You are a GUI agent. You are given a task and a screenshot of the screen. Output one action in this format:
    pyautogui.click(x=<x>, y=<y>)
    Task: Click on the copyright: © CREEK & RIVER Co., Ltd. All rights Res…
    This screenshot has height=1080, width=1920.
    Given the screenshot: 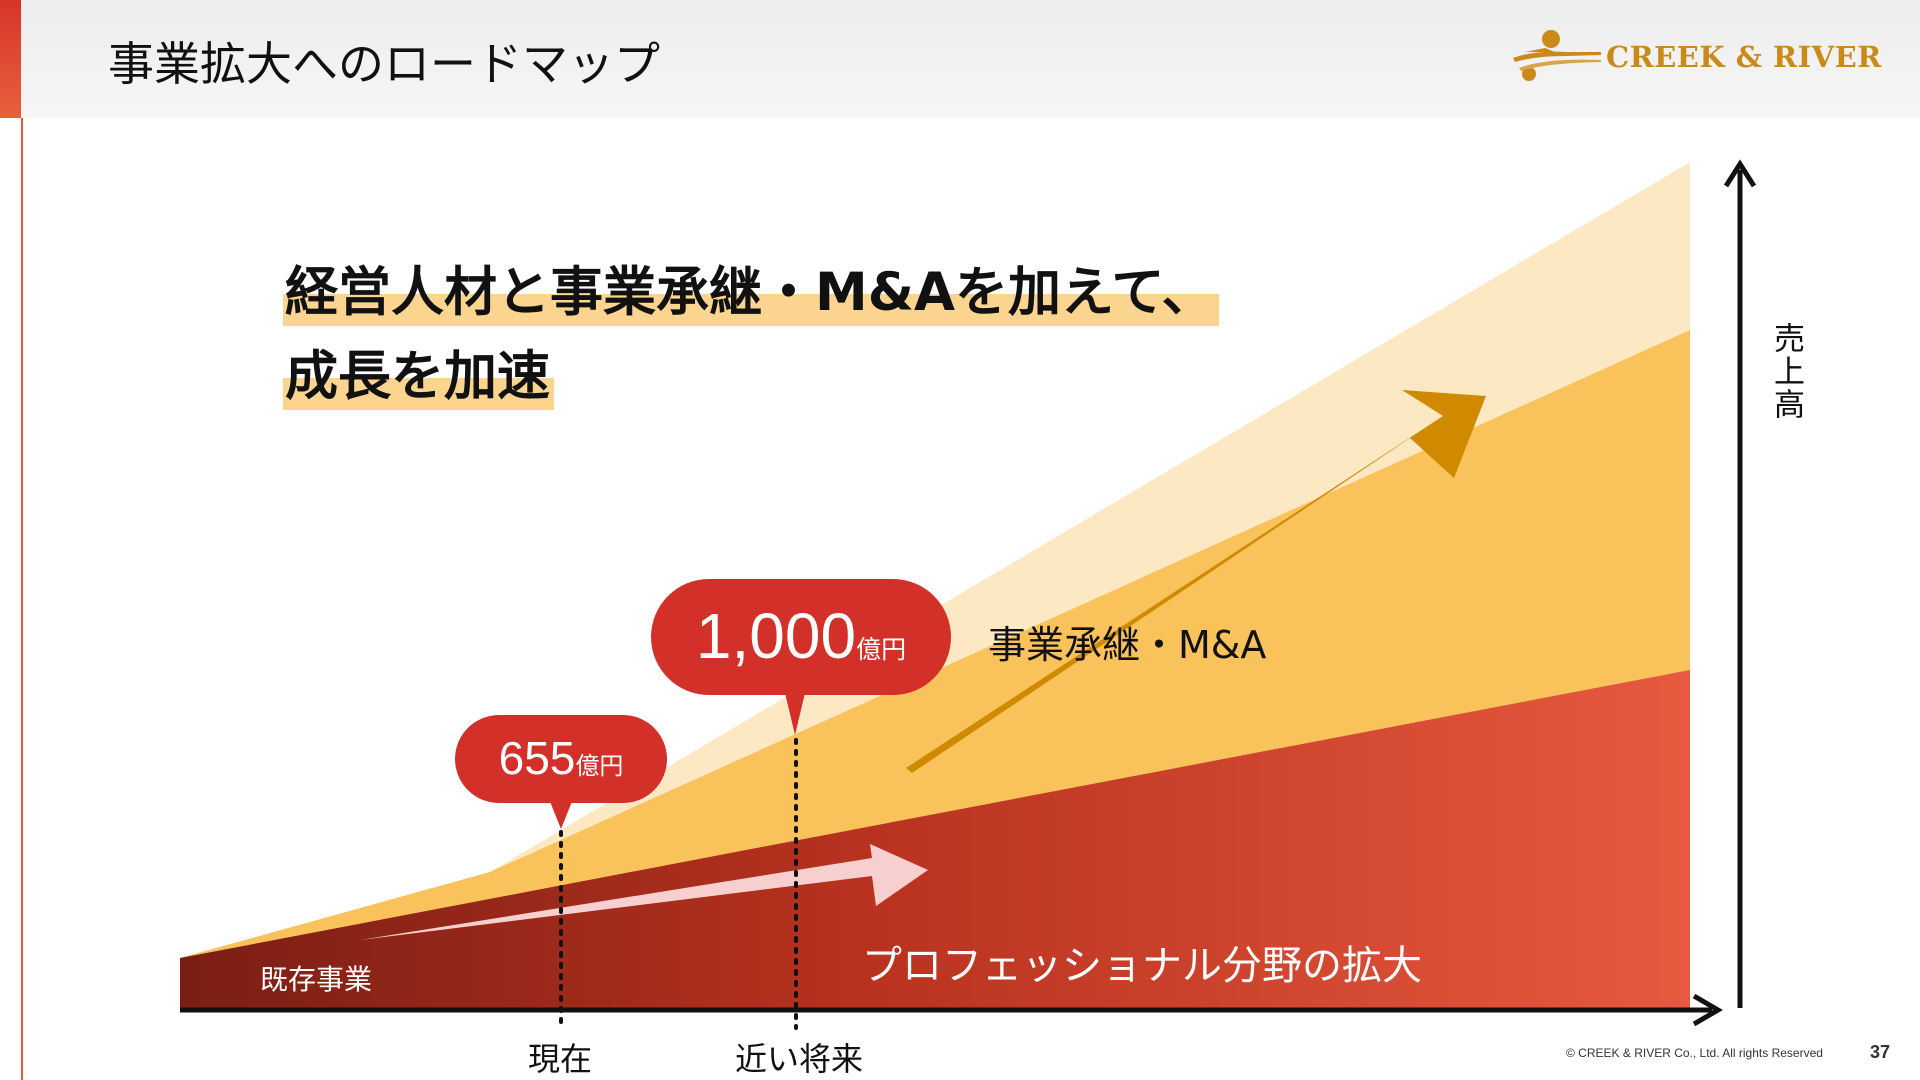 What is the action you would take?
    pyautogui.click(x=1694, y=1053)
    